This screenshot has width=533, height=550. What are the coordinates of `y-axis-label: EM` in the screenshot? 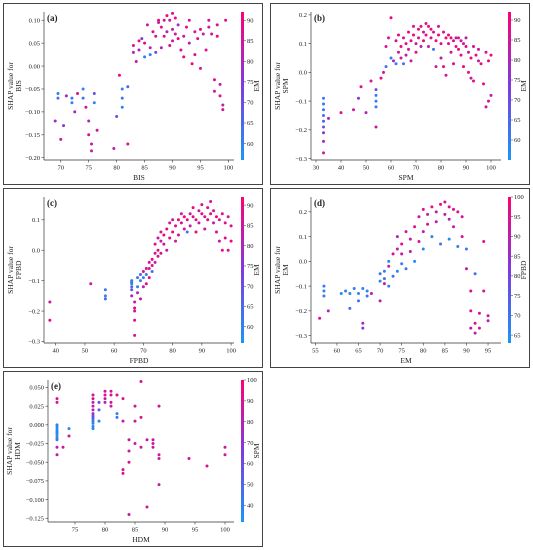 It's located at (285, 270).